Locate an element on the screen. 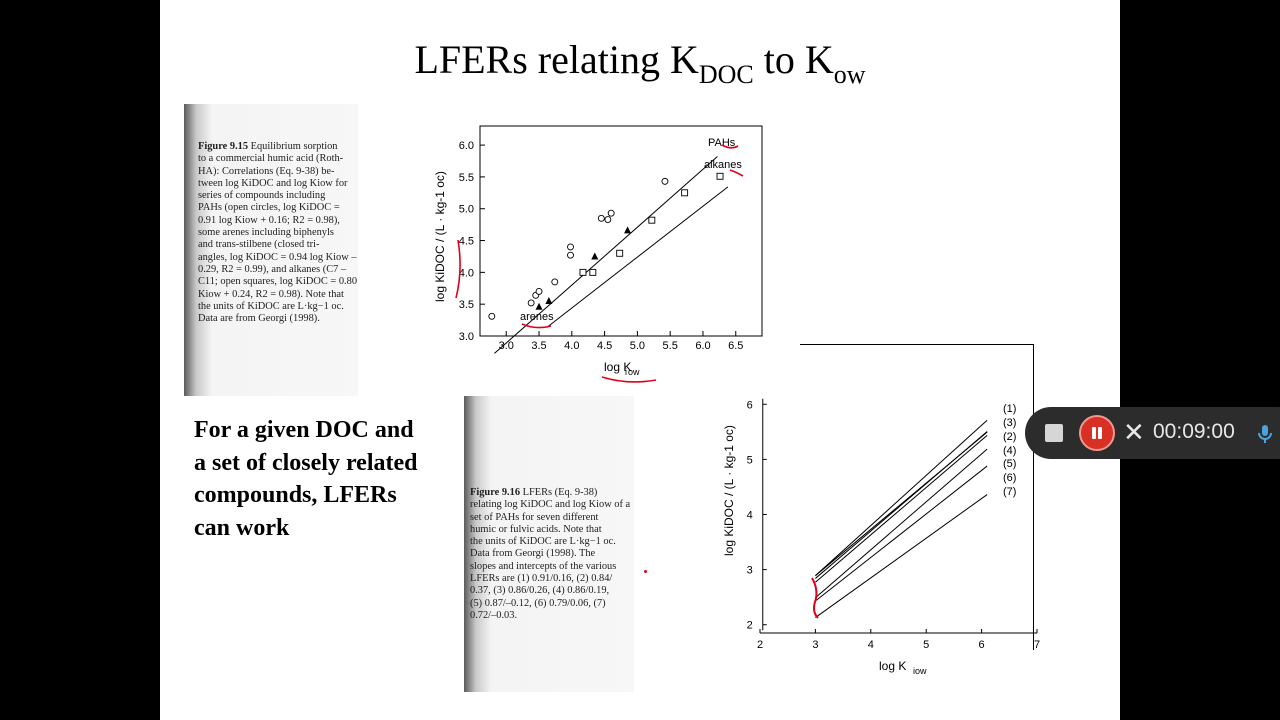 The width and height of the screenshot is (1280, 720). caption-line: LFERs are (1) 0.91/0.16, (2) 0.84/ is located at coordinates (541, 579).